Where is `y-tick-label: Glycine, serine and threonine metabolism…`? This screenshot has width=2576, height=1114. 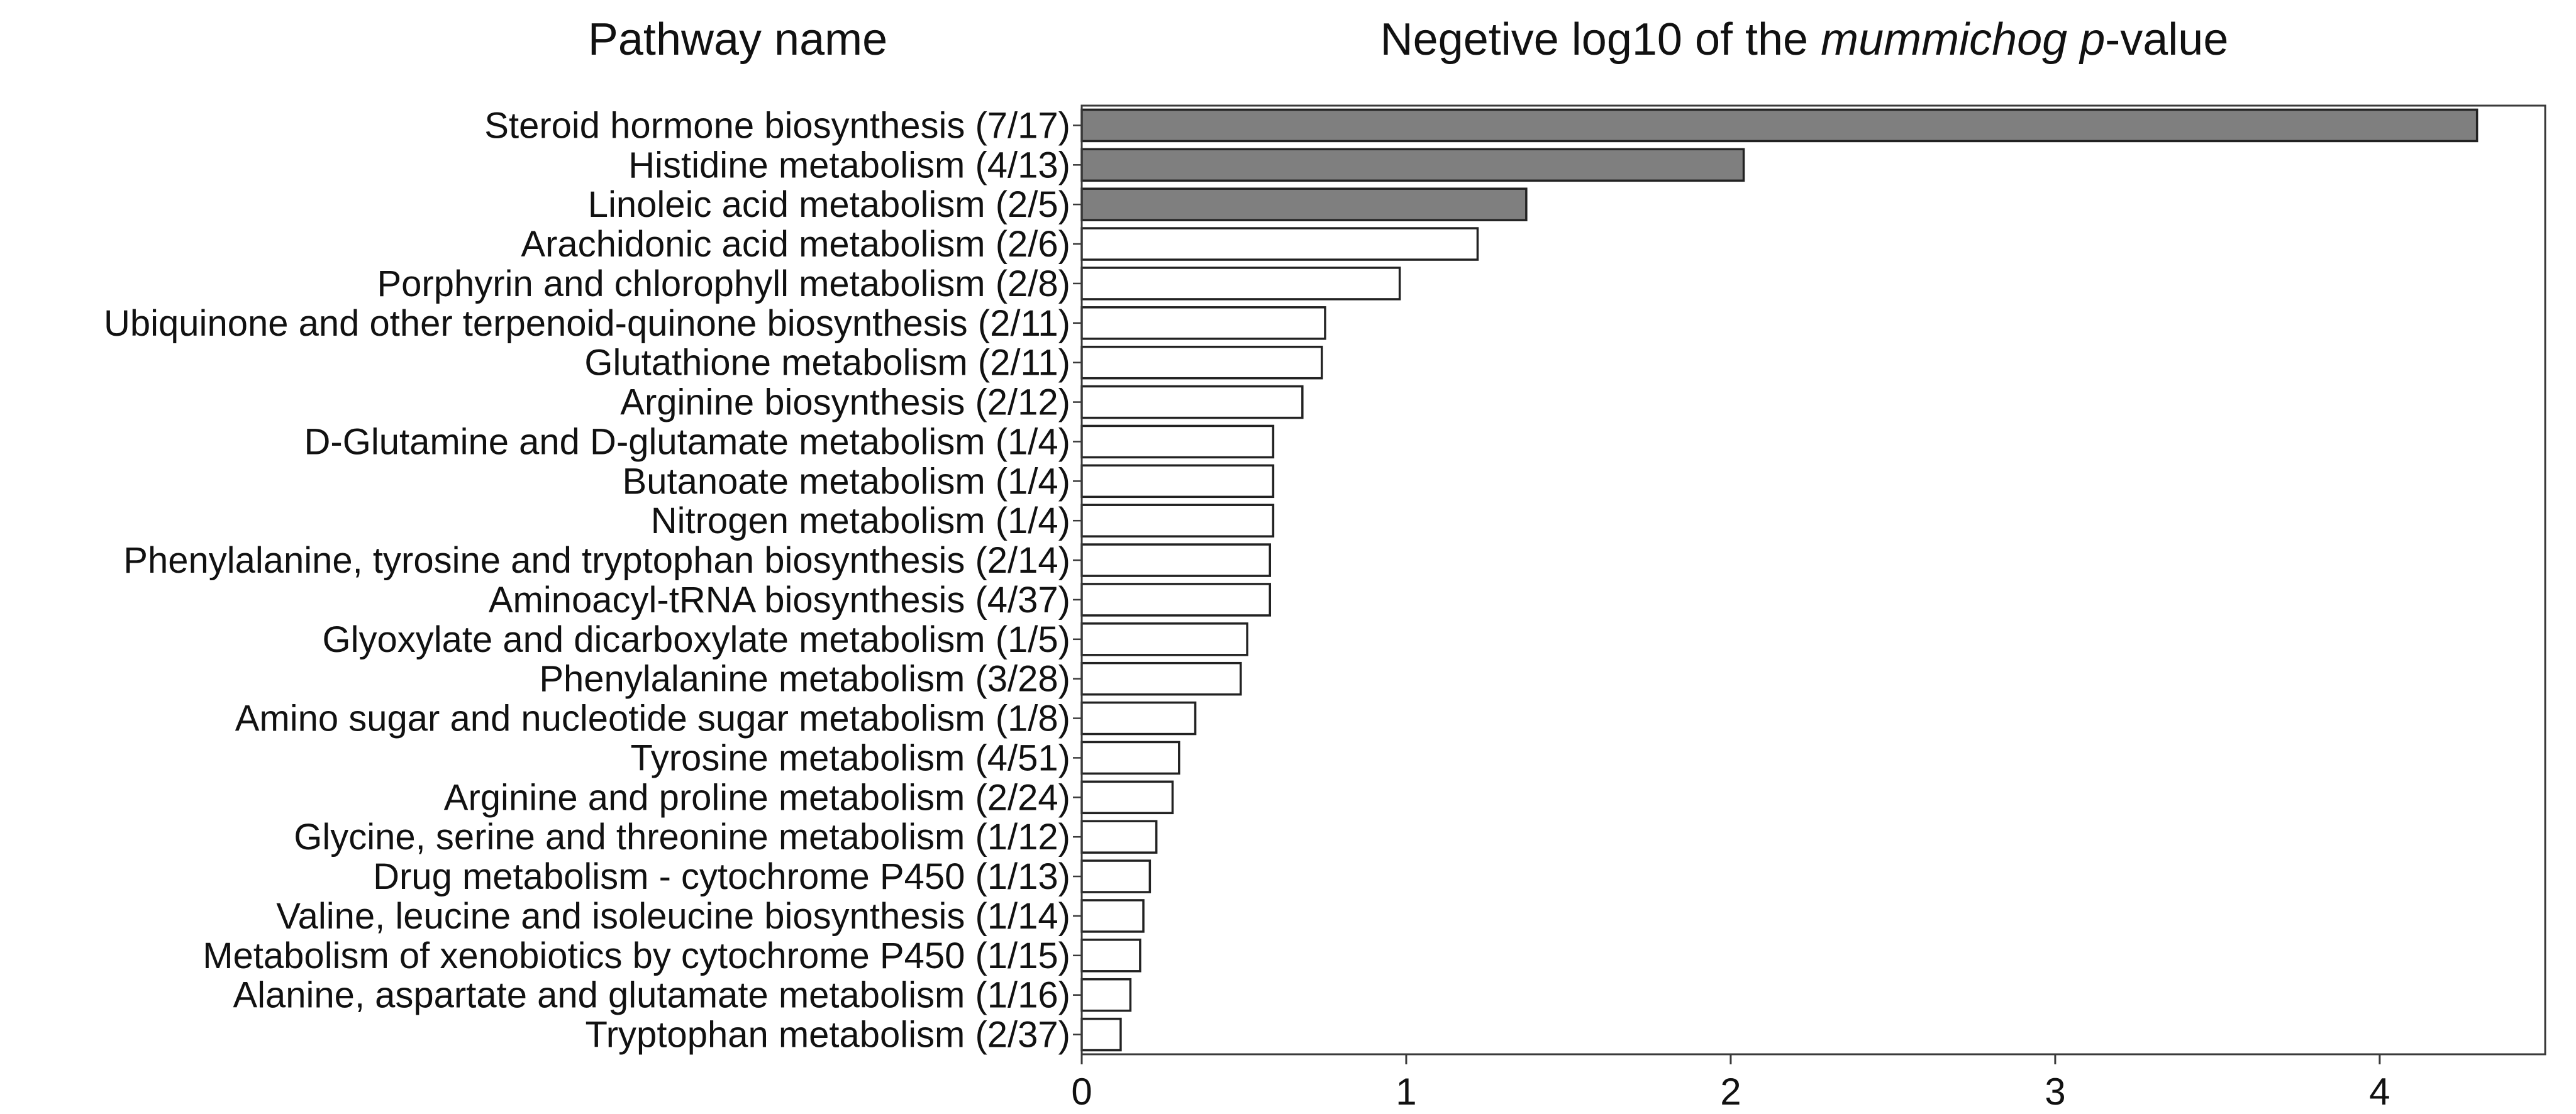
y-tick-label: Glycine, serine and threonine metabolism… is located at coordinates (682, 837).